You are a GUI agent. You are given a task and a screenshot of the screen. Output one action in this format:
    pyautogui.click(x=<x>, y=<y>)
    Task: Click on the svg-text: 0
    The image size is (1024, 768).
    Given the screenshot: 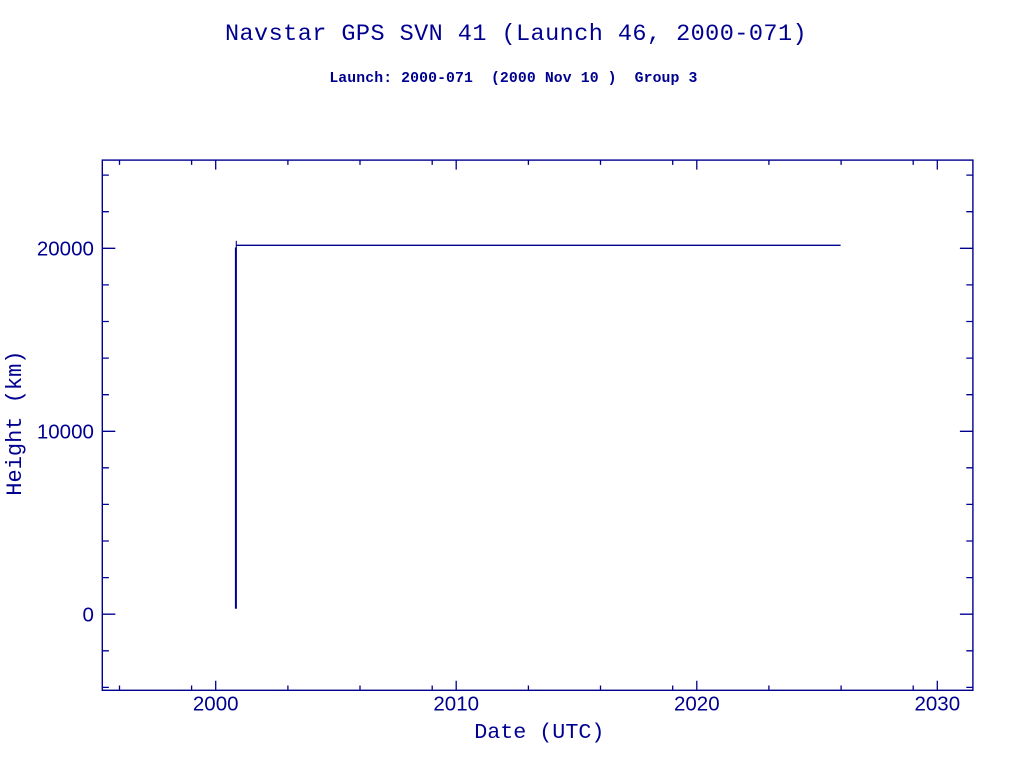 What is the action you would take?
    pyautogui.click(x=87, y=614)
    